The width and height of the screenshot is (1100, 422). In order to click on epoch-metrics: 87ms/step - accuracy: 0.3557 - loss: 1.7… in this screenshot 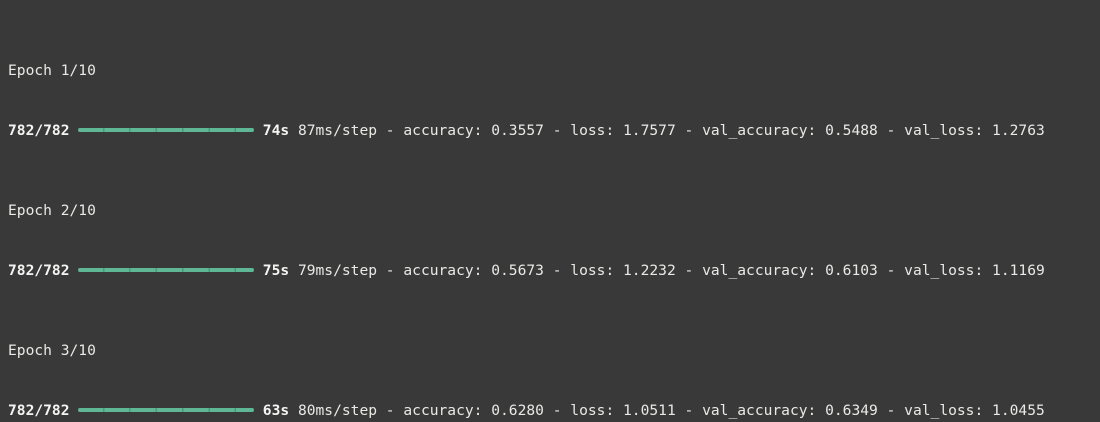, I will do `click(671, 130)`.